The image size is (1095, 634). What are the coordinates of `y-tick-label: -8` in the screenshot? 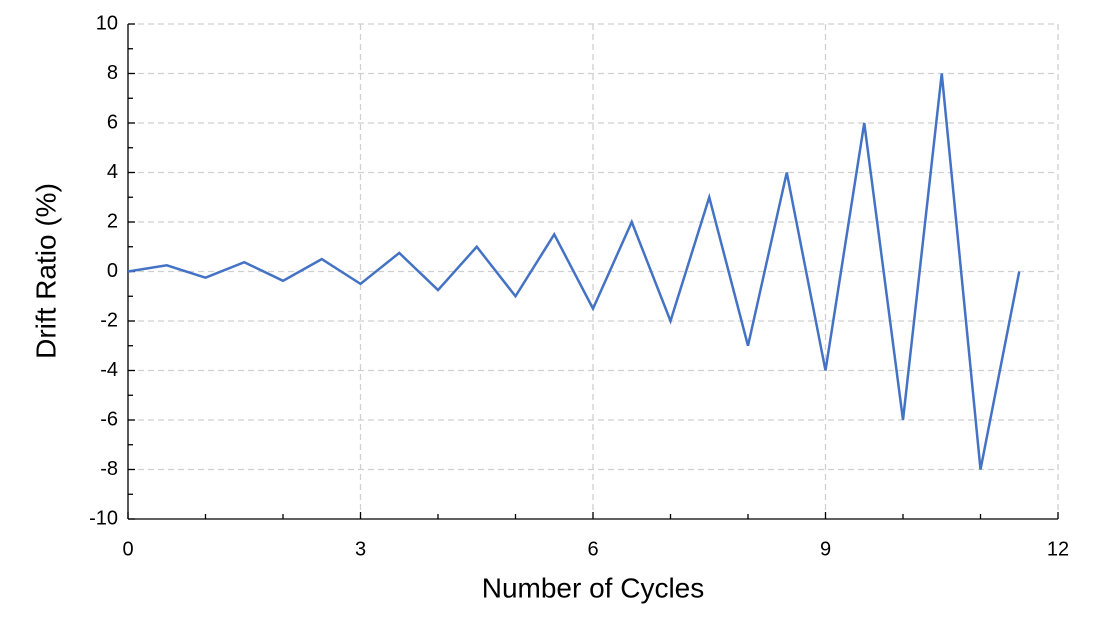 It's located at (109, 469).